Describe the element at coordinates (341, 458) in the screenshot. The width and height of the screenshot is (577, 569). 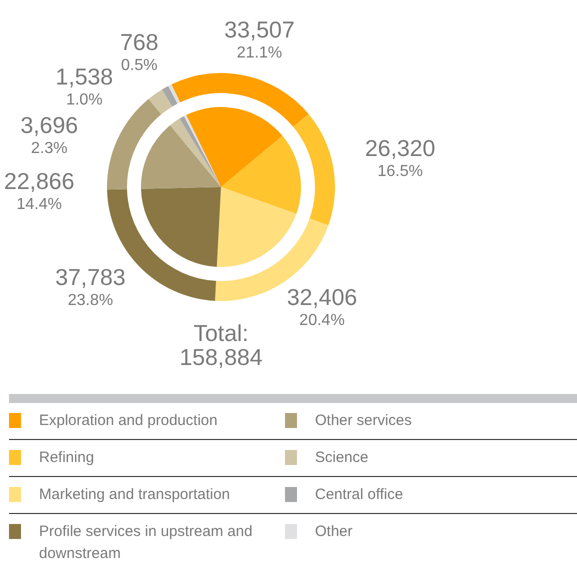
I see `legend-label: Science` at that location.